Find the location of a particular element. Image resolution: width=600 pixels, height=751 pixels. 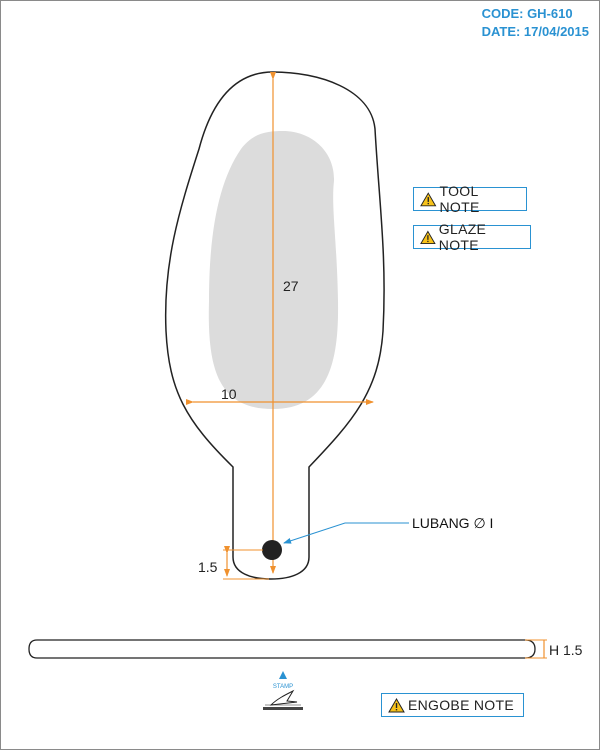

stamp-arrow-icon is located at coordinates (283, 675).